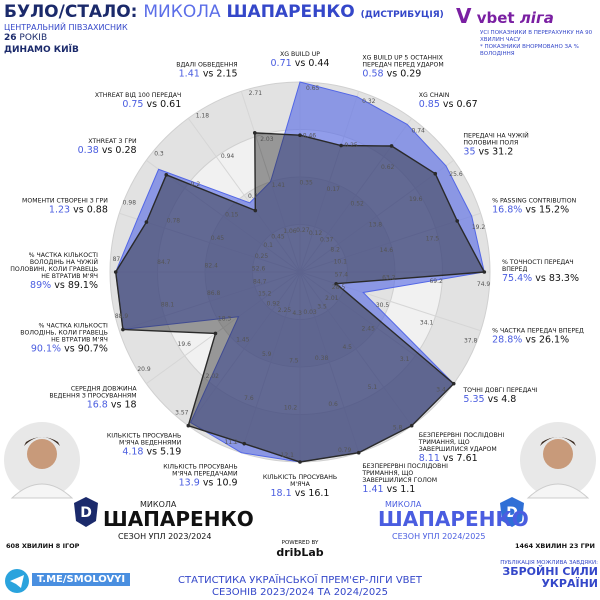 This screenshot has width=600, height=600. What do you see at coordinates (112, 142) in the screenshot?
I see `metric-name: XTHREAT З ГРИ` at bounding box center [112, 142].